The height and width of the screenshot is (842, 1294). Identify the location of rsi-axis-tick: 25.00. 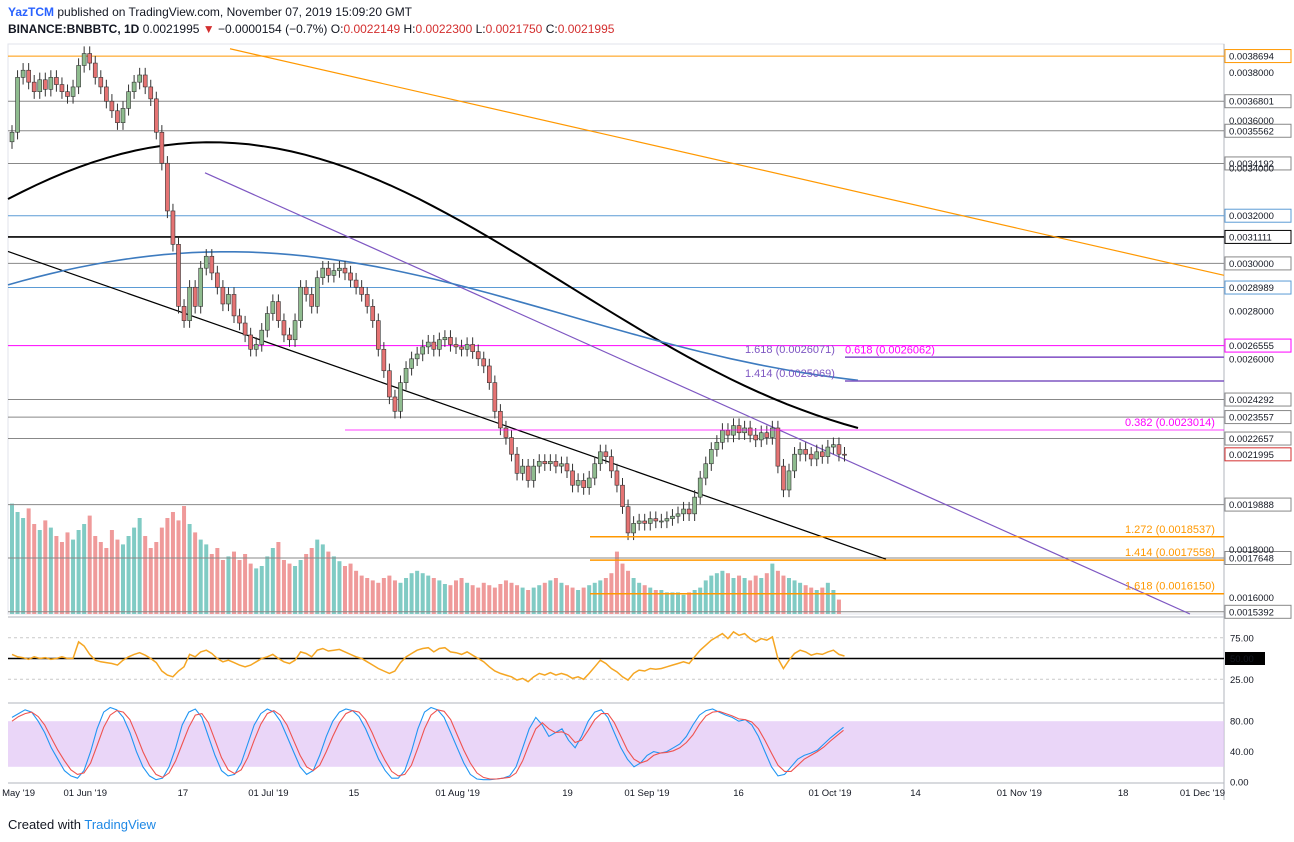
(1242, 680).